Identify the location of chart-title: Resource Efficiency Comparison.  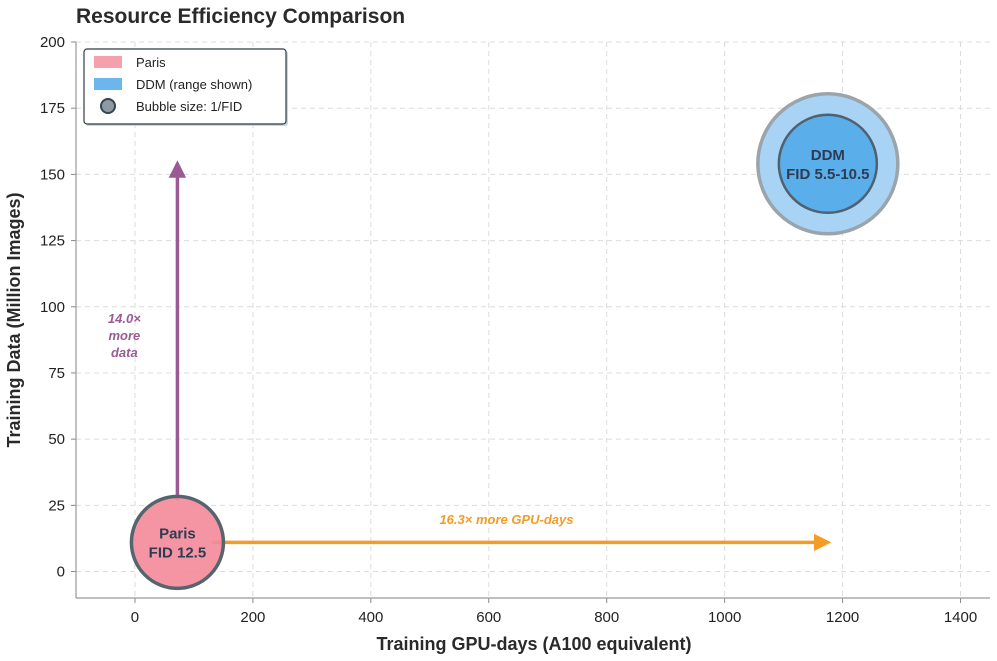
(240, 16).